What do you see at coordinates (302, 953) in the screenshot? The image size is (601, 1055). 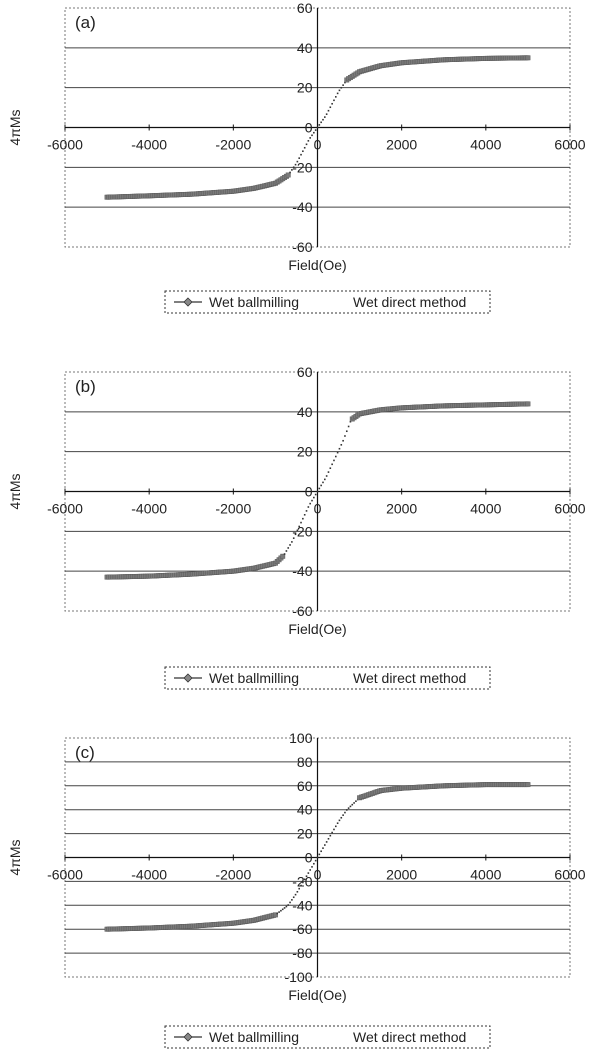 I see `y-tick-label: -80` at bounding box center [302, 953].